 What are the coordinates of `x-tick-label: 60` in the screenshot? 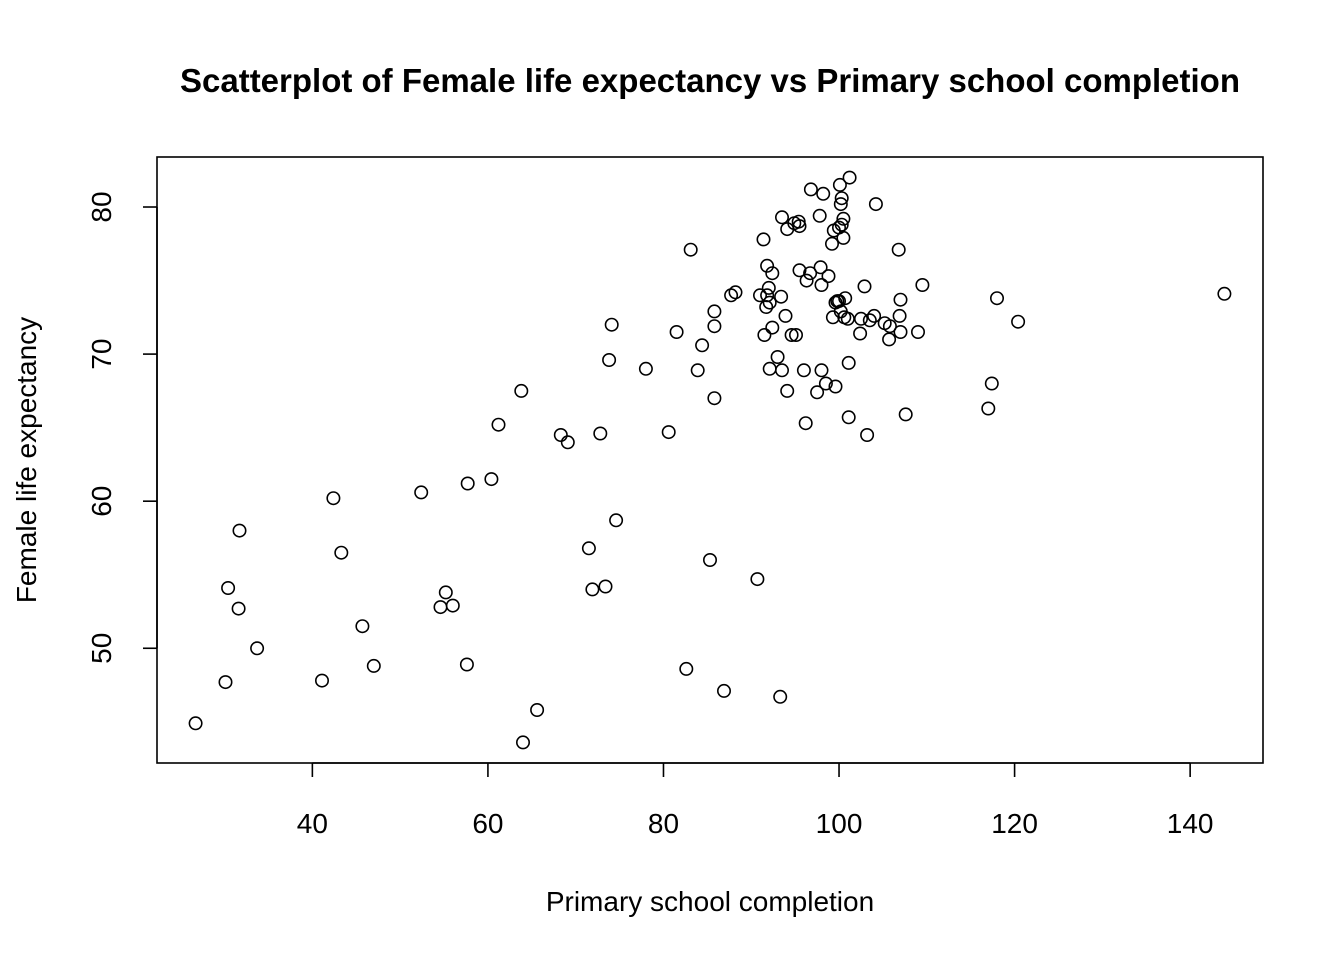 It's located at (487, 823).